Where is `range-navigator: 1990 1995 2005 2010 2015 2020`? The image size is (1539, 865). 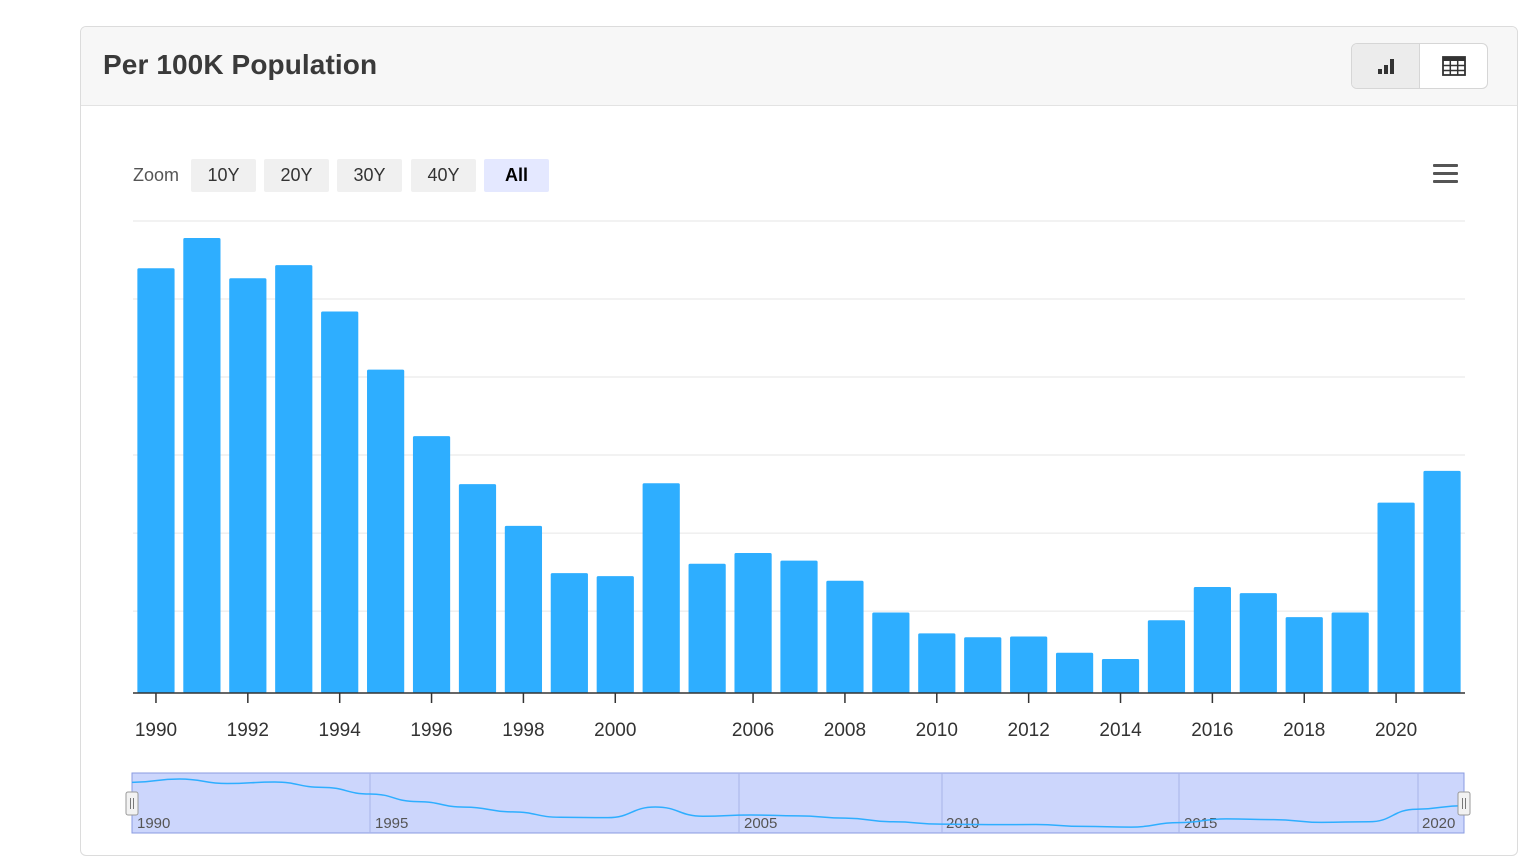 range-navigator: 1990 1995 2005 2010 2015 2020 is located at coordinates (798, 803).